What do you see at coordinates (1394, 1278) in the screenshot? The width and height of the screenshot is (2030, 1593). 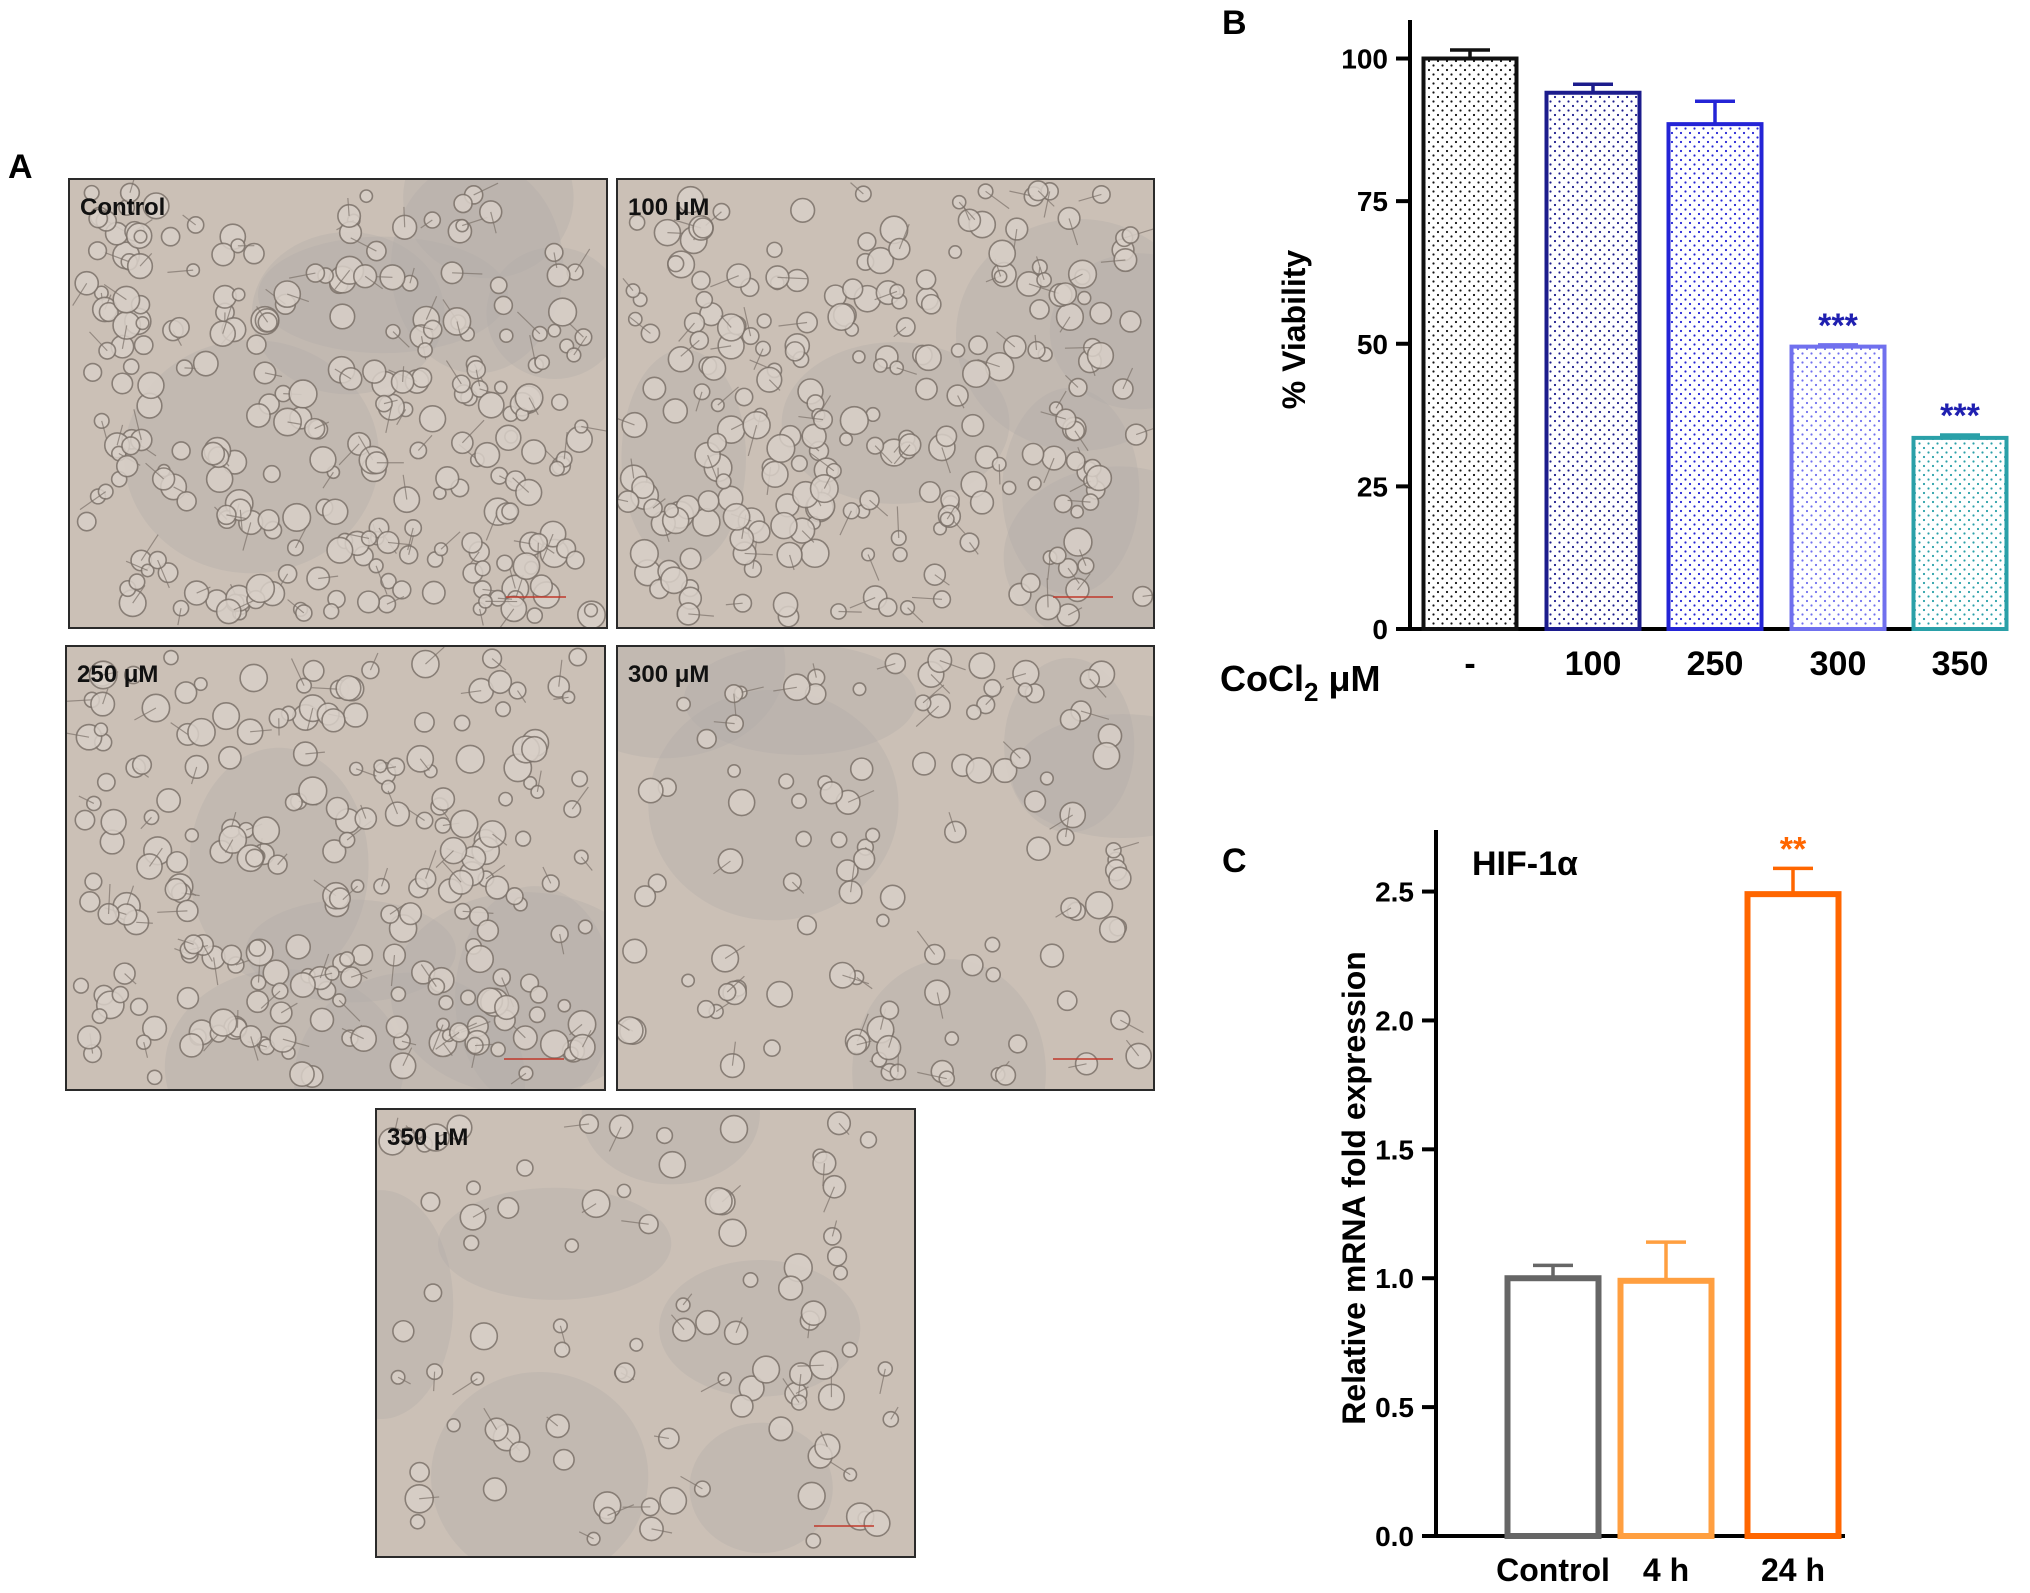 I see `y-tick-label: 1.0` at bounding box center [1394, 1278].